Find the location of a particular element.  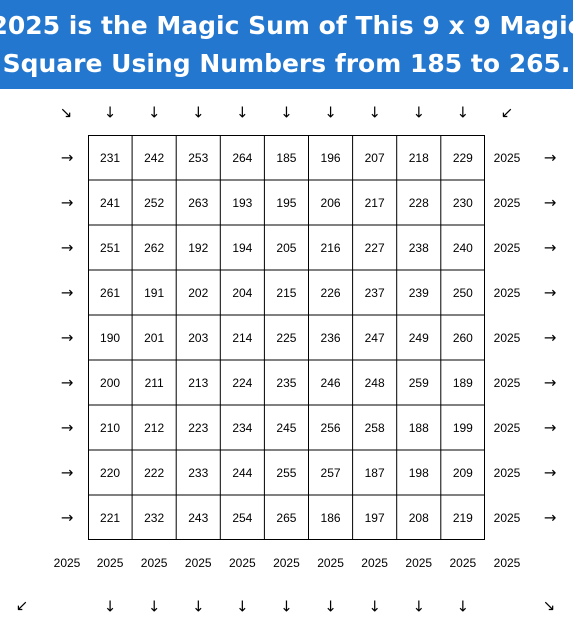

grid-cell: 194 is located at coordinates (242, 247).